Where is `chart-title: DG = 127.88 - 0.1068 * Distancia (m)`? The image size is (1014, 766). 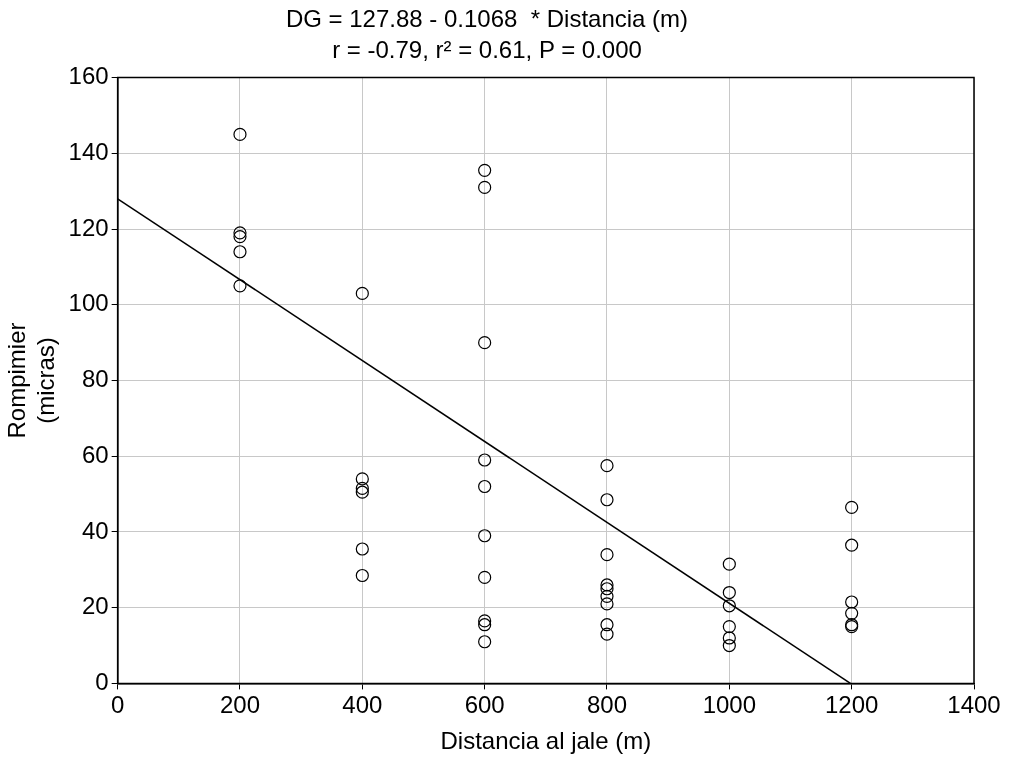 chart-title: DG = 127.88 - 0.1068 * Distancia (m) is located at coordinates (487, 19).